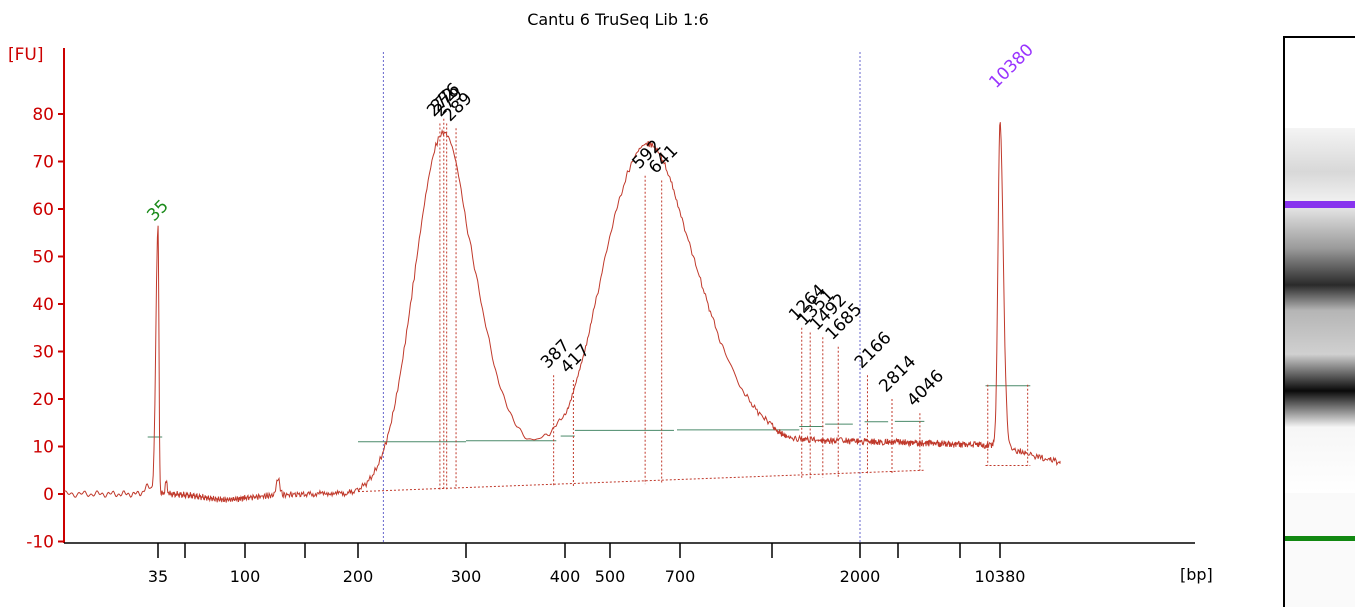 The height and width of the screenshot is (607, 1355). I want to click on y-tick-label-0: 0, so click(48, 495).